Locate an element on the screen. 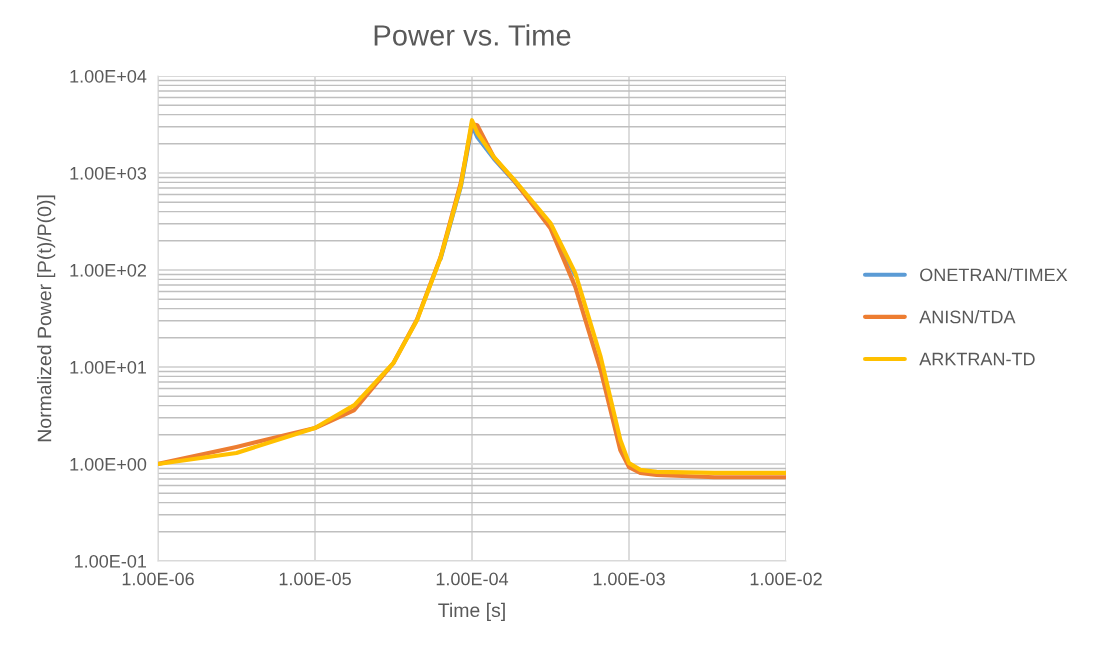  y-tick-label: 1.00E+04 is located at coordinates (108, 76).